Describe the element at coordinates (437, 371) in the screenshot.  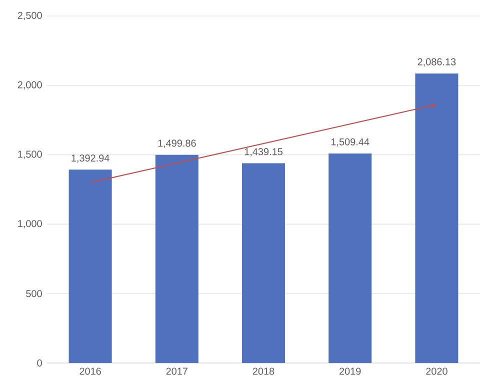
I see `x-tick-label: 2020` at that location.